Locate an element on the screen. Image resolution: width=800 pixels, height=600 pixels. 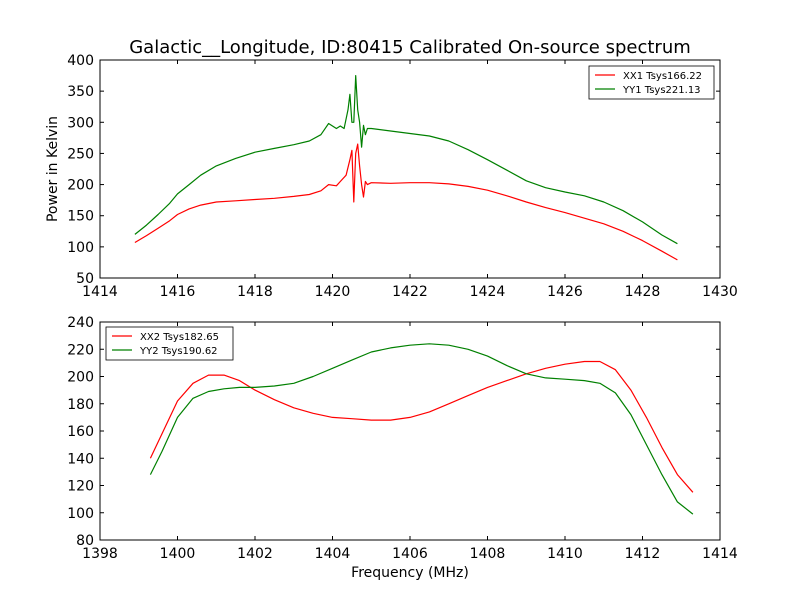
x-tick-label: 1410 is located at coordinates (565, 554).